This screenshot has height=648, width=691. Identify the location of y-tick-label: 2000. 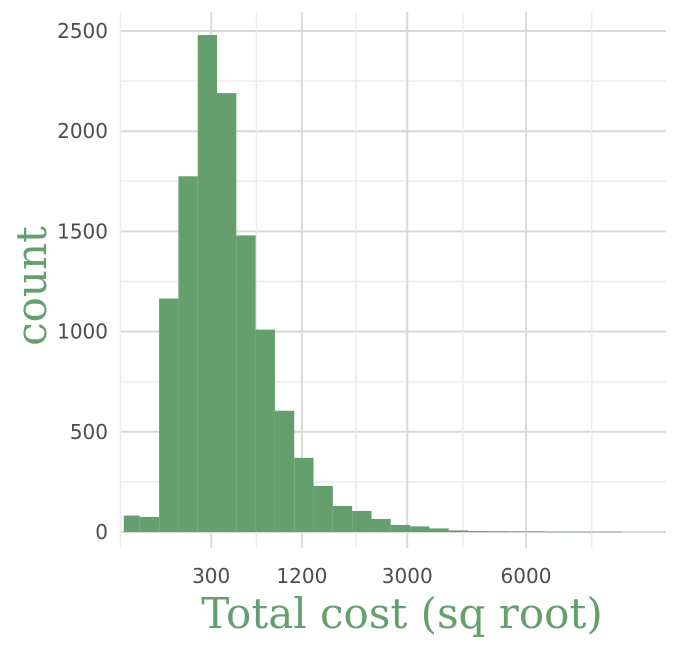
(82, 131).